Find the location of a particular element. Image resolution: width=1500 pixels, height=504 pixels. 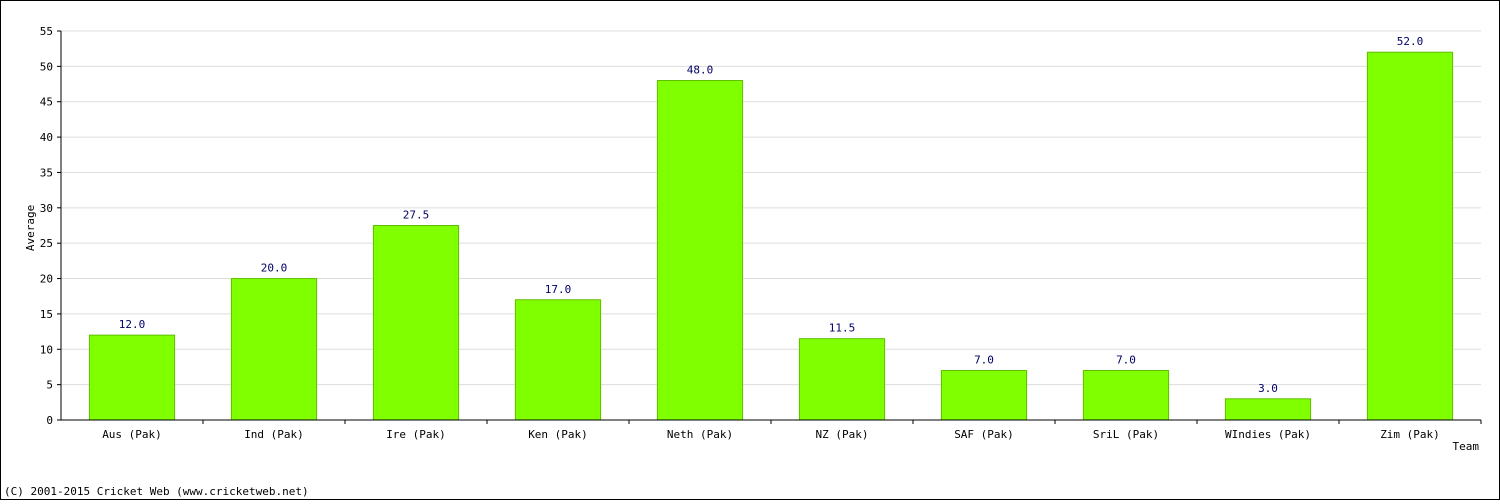

bar-value-label: 20.0 is located at coordinates (274, 268).